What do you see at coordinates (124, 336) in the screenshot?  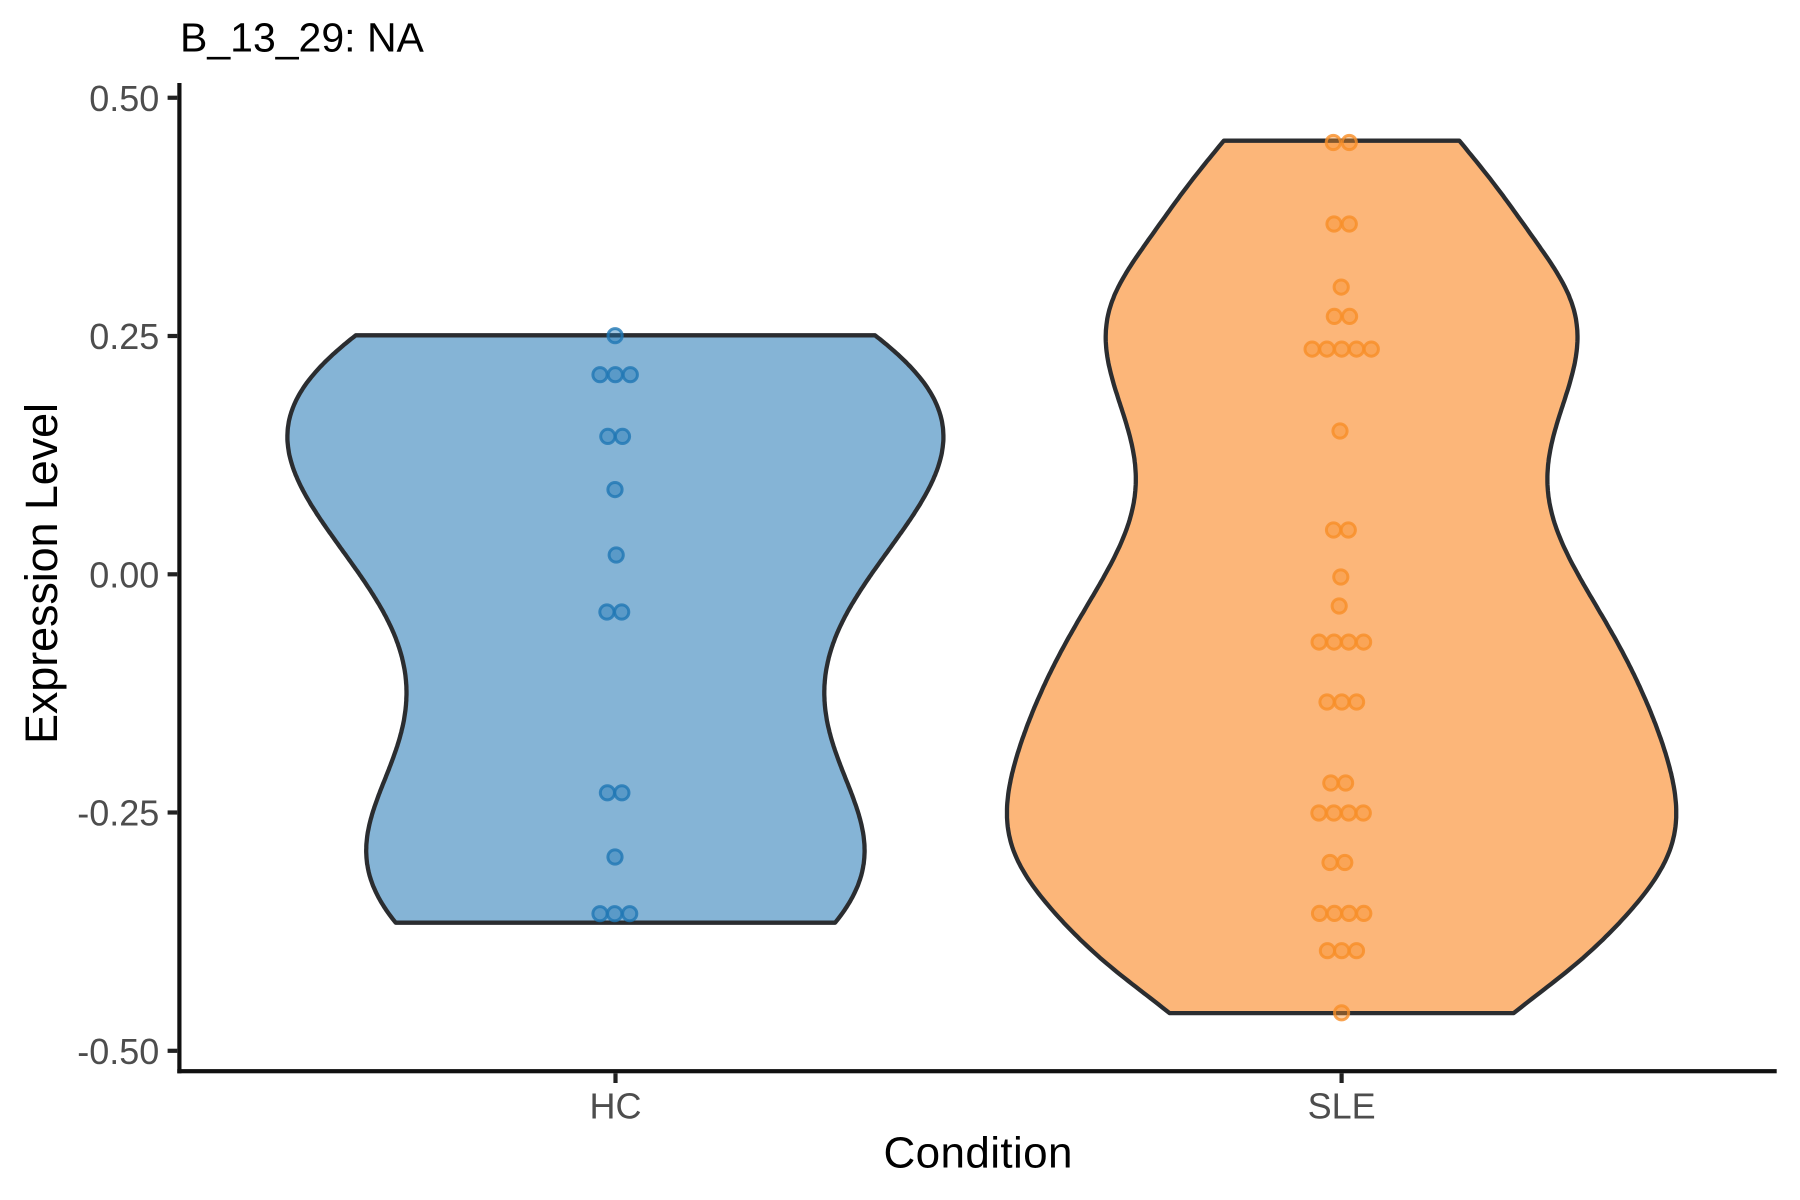 I see `svg-text: 0.25` at bounding box center [124, 336].